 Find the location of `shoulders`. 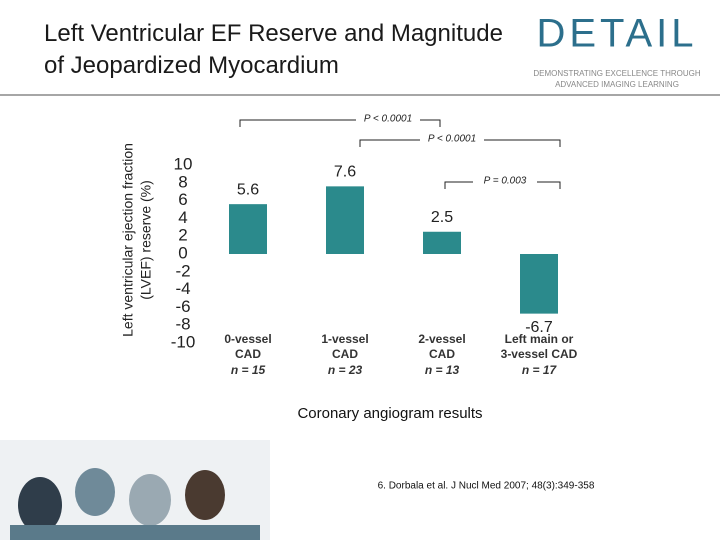

shoulders is located at coordinates (135, 532).